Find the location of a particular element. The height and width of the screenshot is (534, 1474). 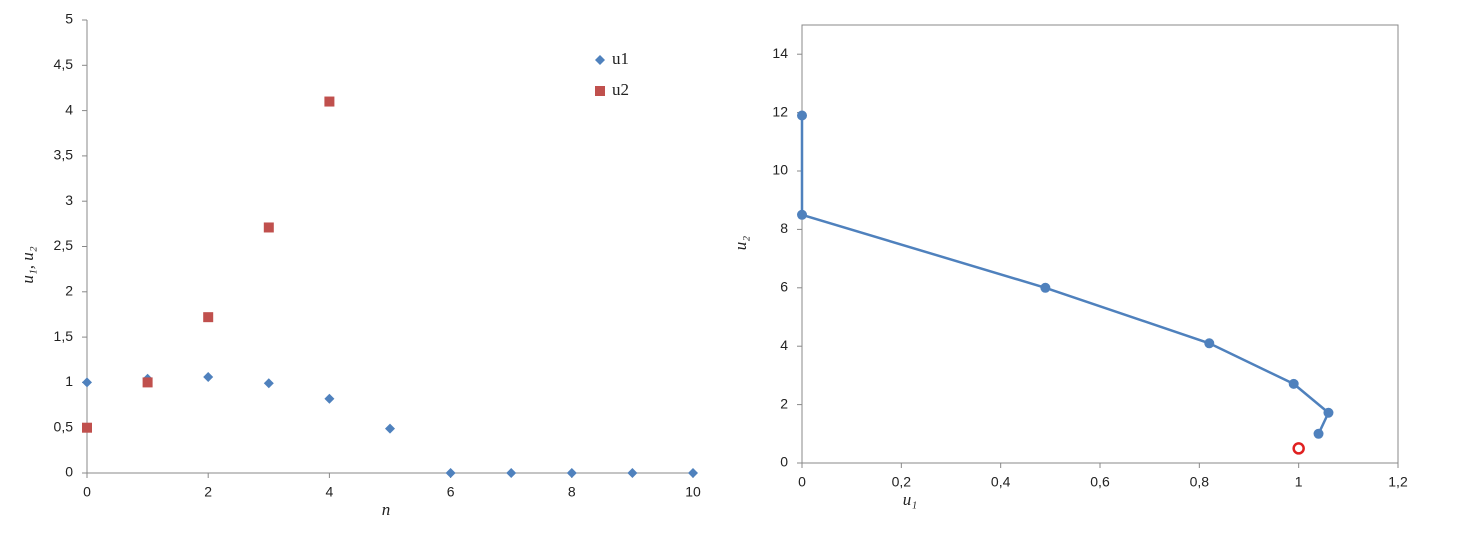

x-tick-label: 8 is located at coordinates (572, 492).